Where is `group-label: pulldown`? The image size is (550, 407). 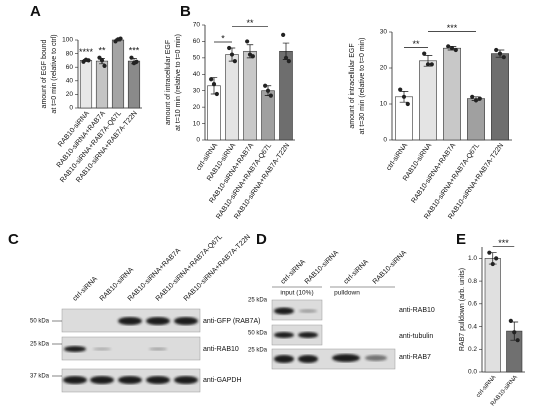 group-label: pulldown is located at coordinates (347, 293).